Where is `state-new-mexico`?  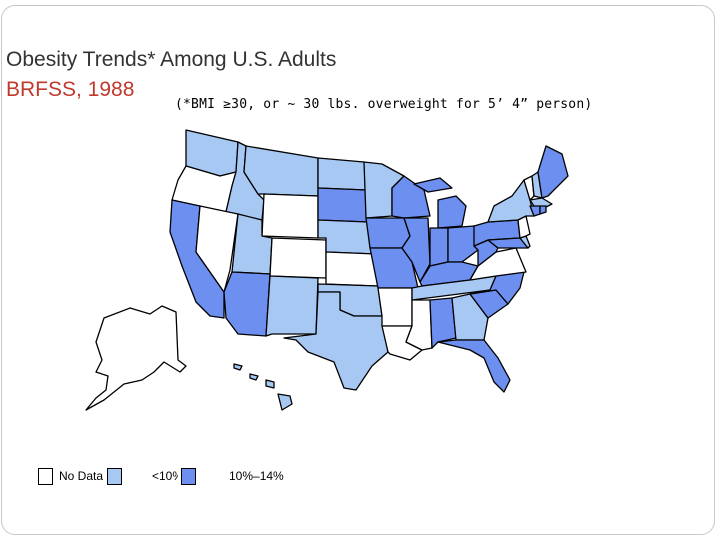 state-new-mexico is located at coordinates (292, 306).